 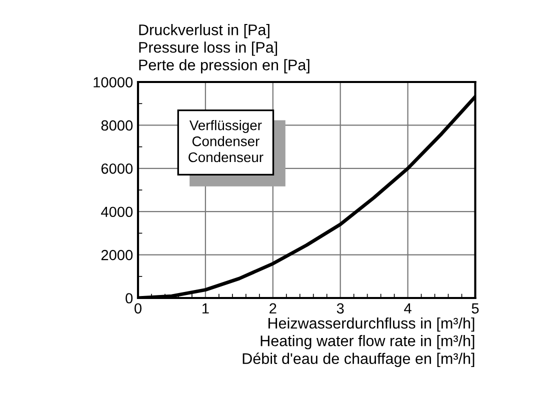 I want to click on x-axis-title: Heizwasserdurchfluss in [m³/h] Heating water flow rate in [m³/h] Débit d'eau de chauffage en [m³/h], so click(x=358, y=342).